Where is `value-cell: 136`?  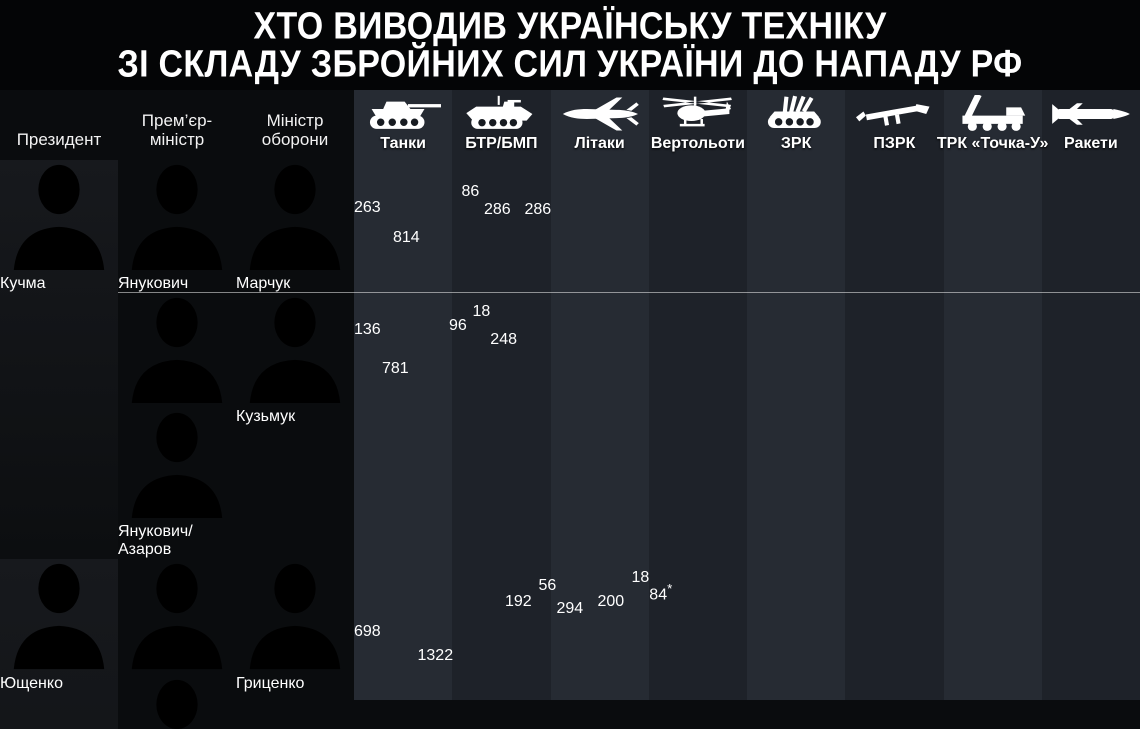 value-cell: 136 is located at coordinates (368, 426).